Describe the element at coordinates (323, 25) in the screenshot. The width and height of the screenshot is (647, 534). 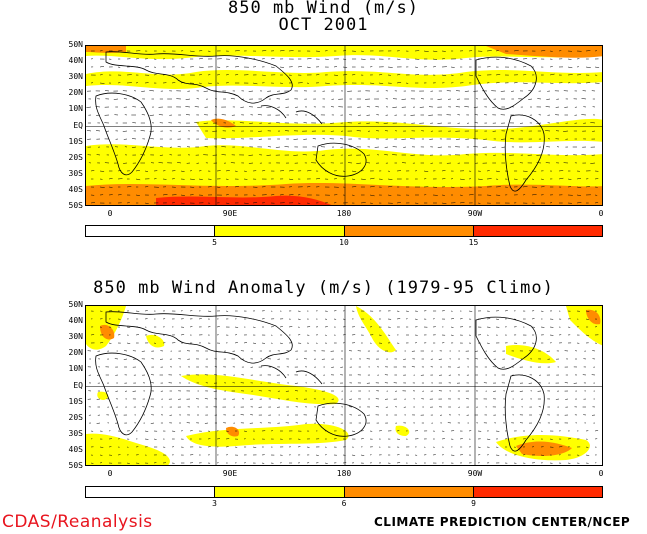
I see `panel1-subtitle: OCT 2001` at that location.